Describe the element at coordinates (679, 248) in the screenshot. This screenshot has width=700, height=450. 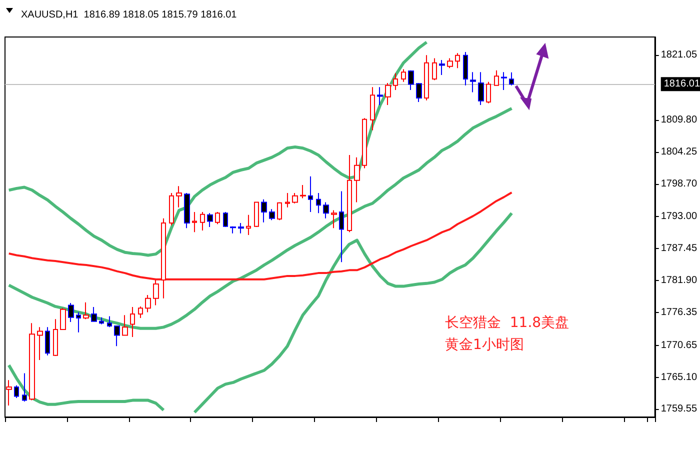
I see `y-tick-label: 1787.45` at that location.